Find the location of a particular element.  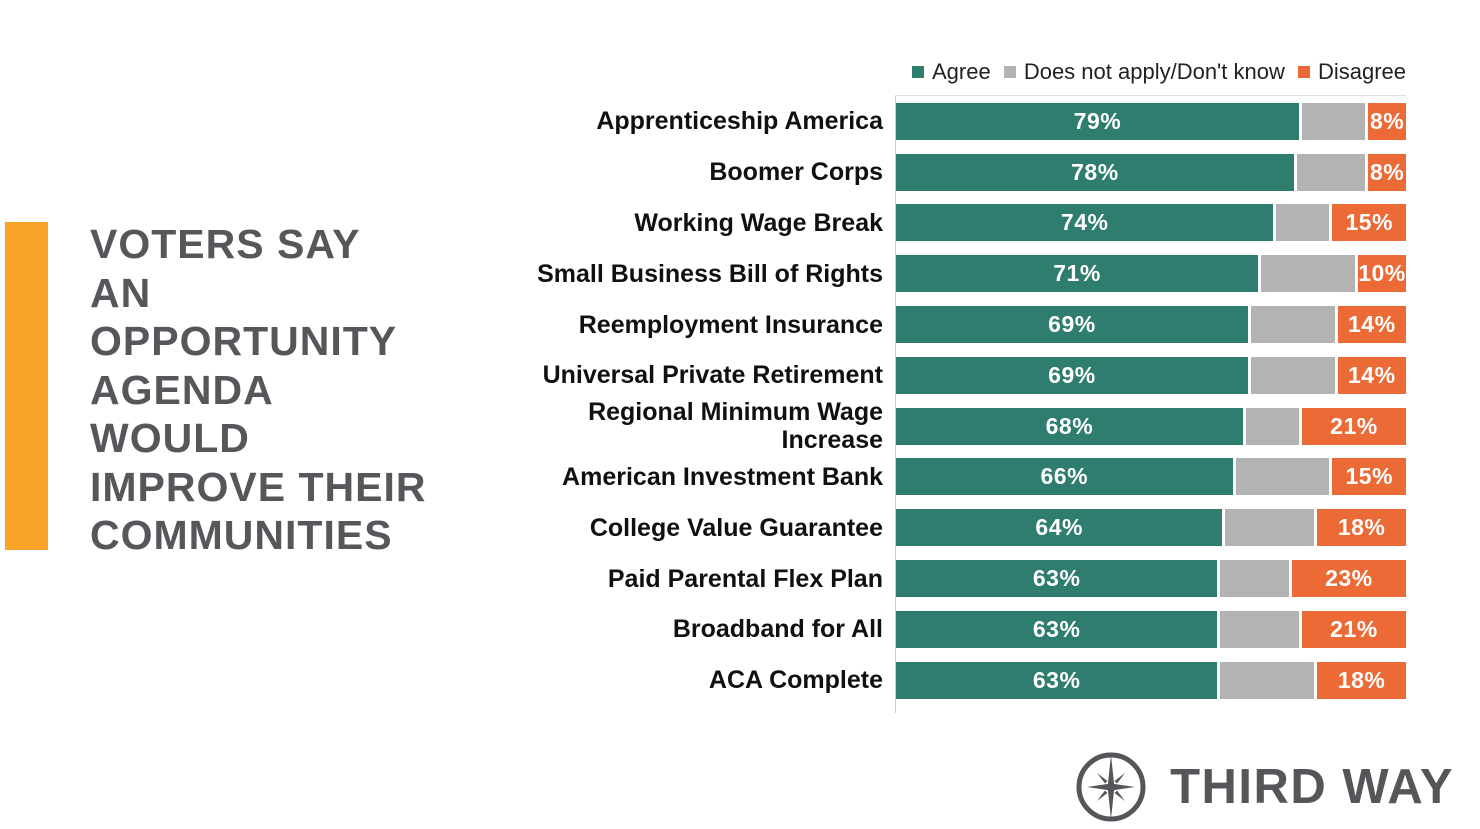

category-label: Boomer Corps is located at coordinates (796, 172).